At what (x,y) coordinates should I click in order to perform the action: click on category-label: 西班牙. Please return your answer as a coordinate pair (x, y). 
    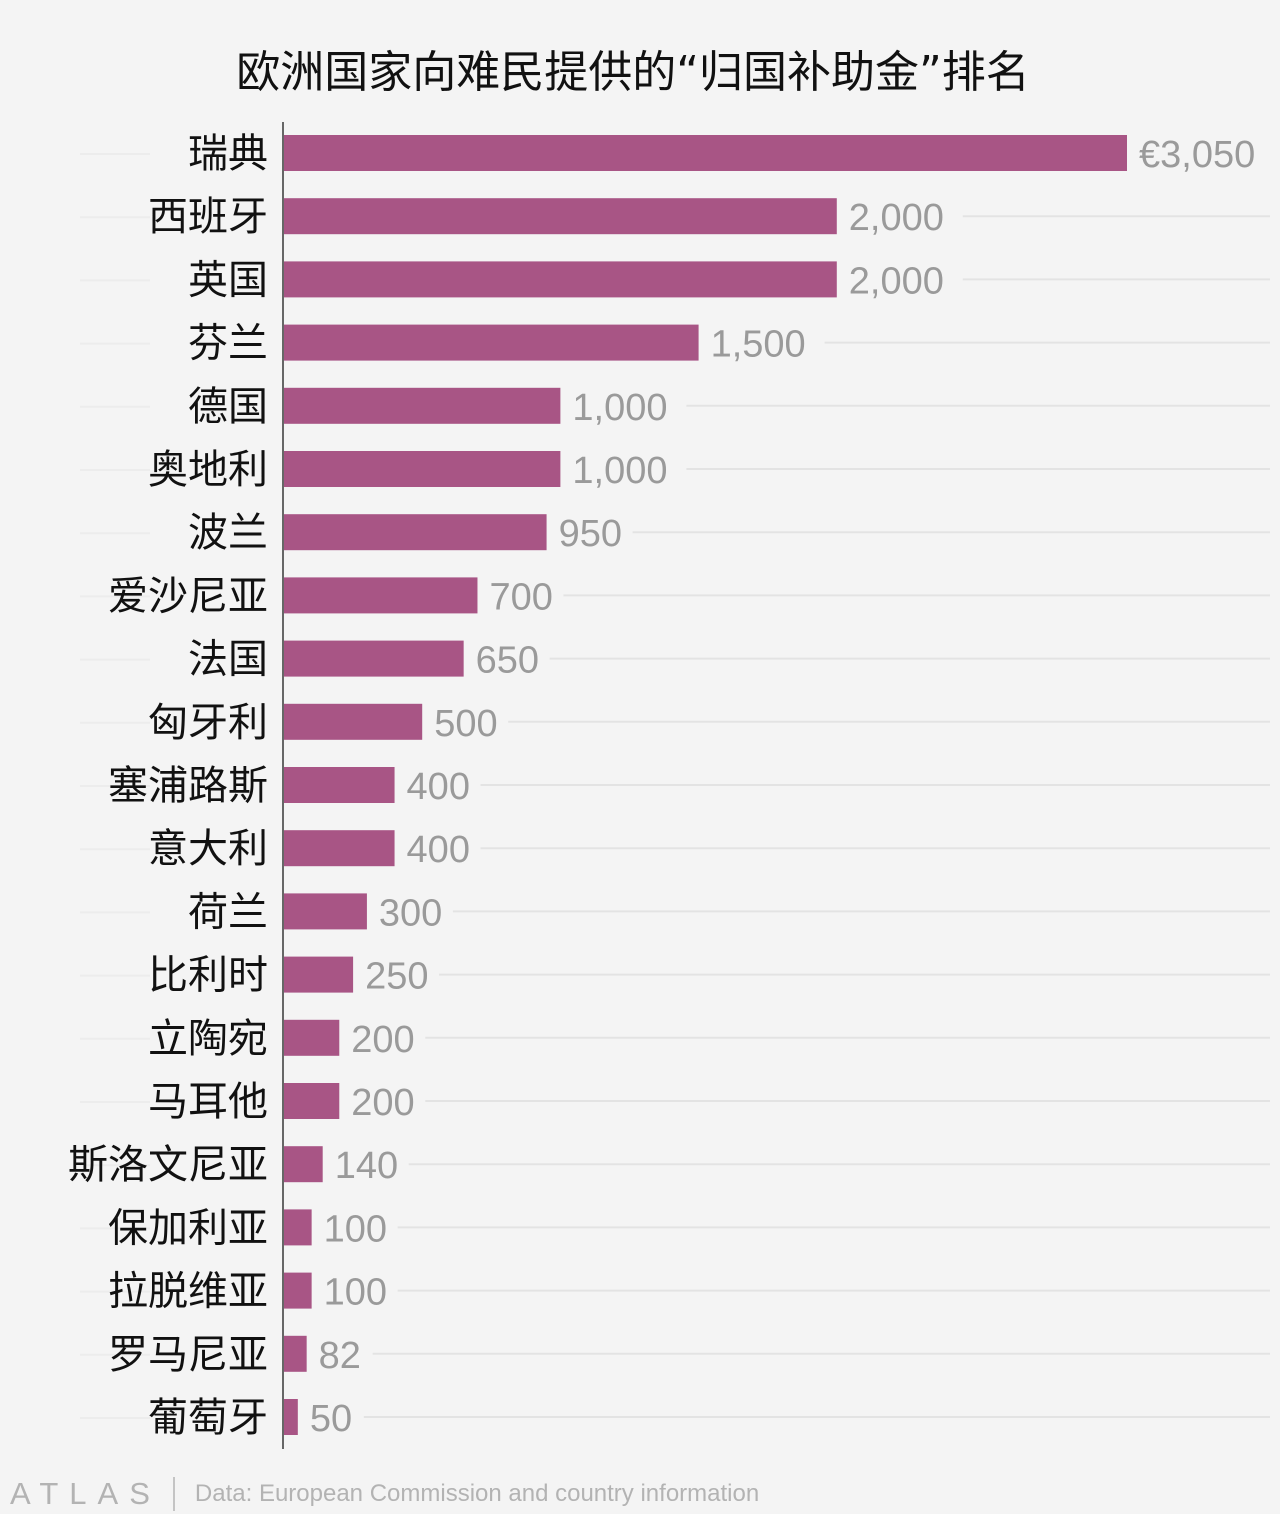
    Looking at the image, I should click on (208, 217).